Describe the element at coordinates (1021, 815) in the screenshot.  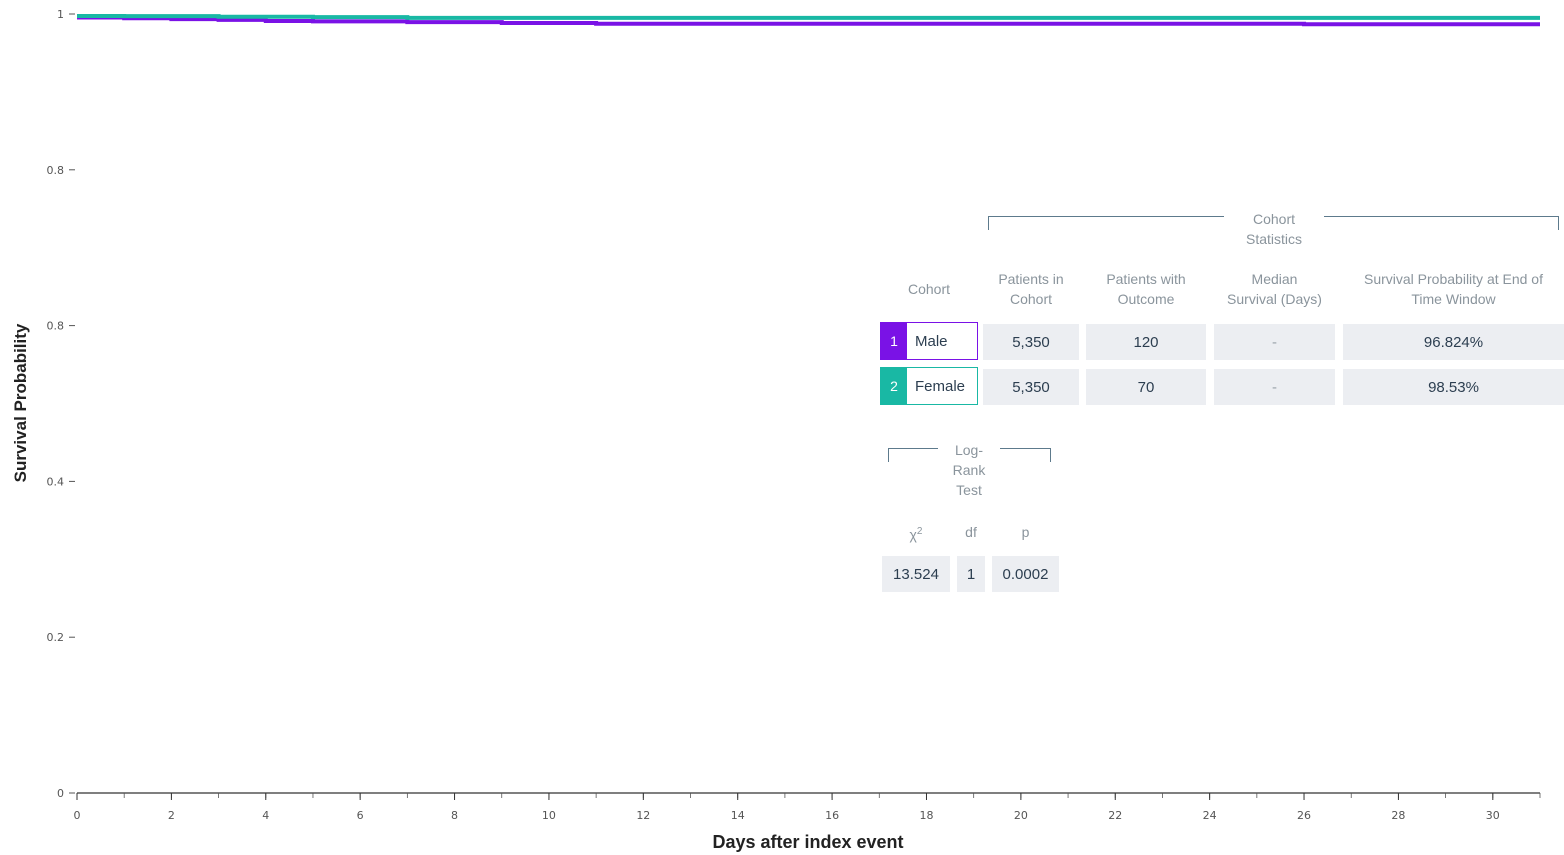
I see `x-tick-label: 20` at that location.